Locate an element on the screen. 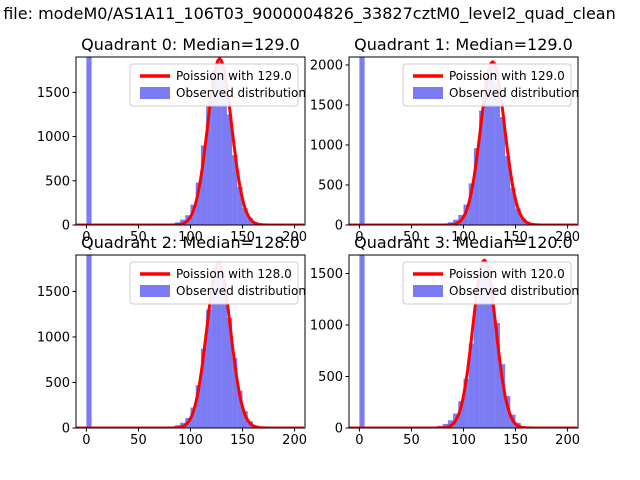 This screenshot has height=480, width=640. subplot-title: Quadrant 2: Median=128.0 is located at coordinates (190, 242).